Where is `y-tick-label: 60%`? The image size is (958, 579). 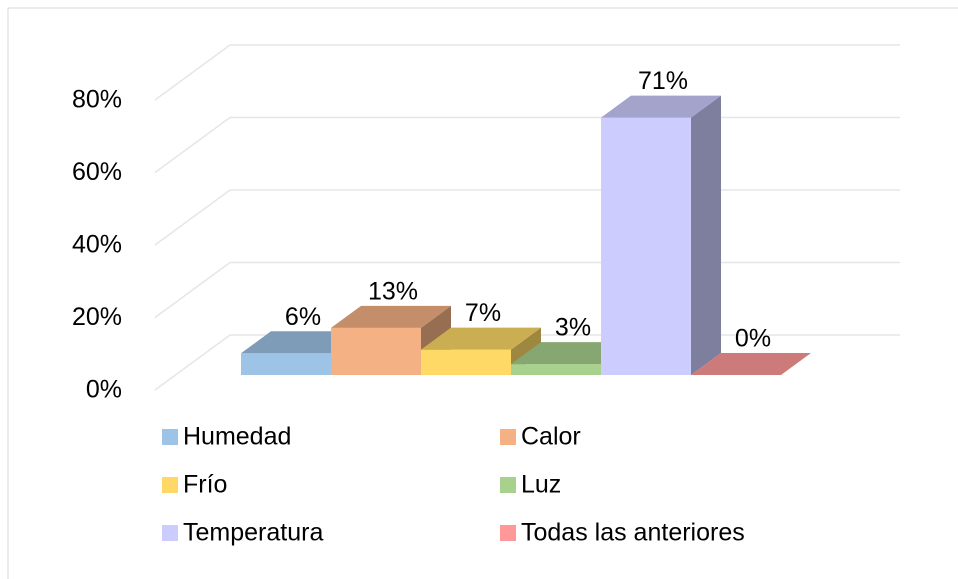
y-tick-label: 60% is located at coordinates (97, 172).